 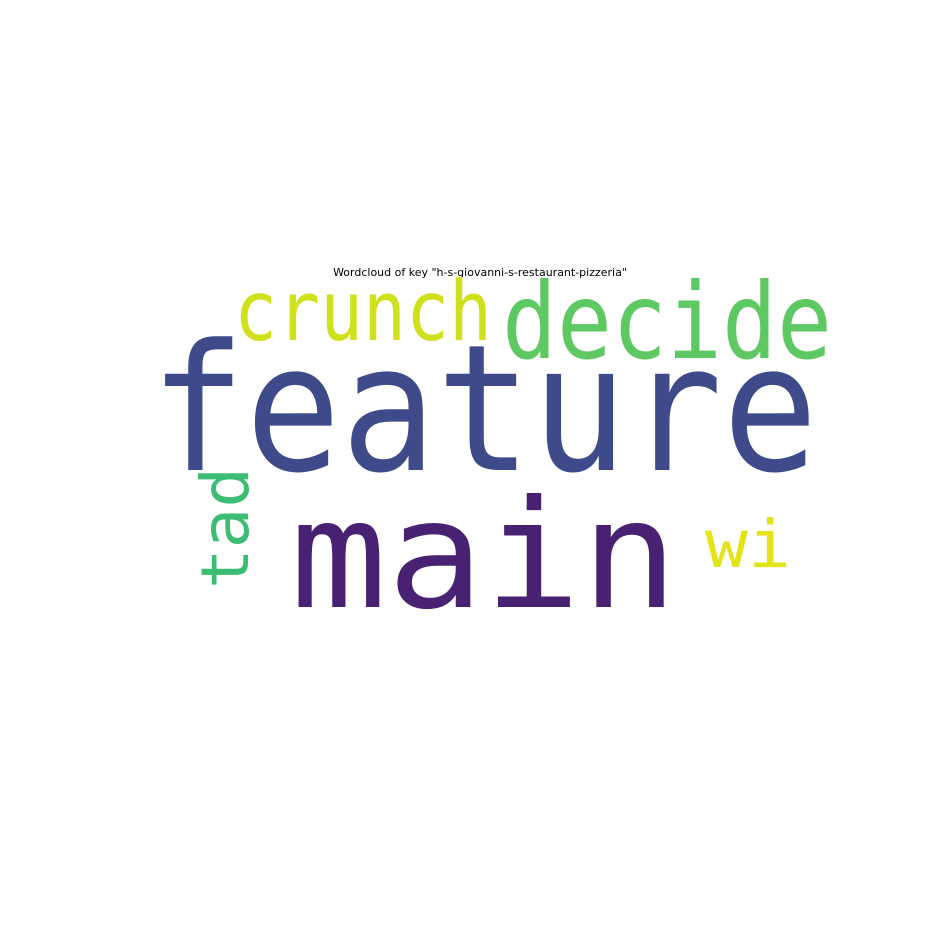 I want to click on word-tad: tad, so click(x=225, y=528).